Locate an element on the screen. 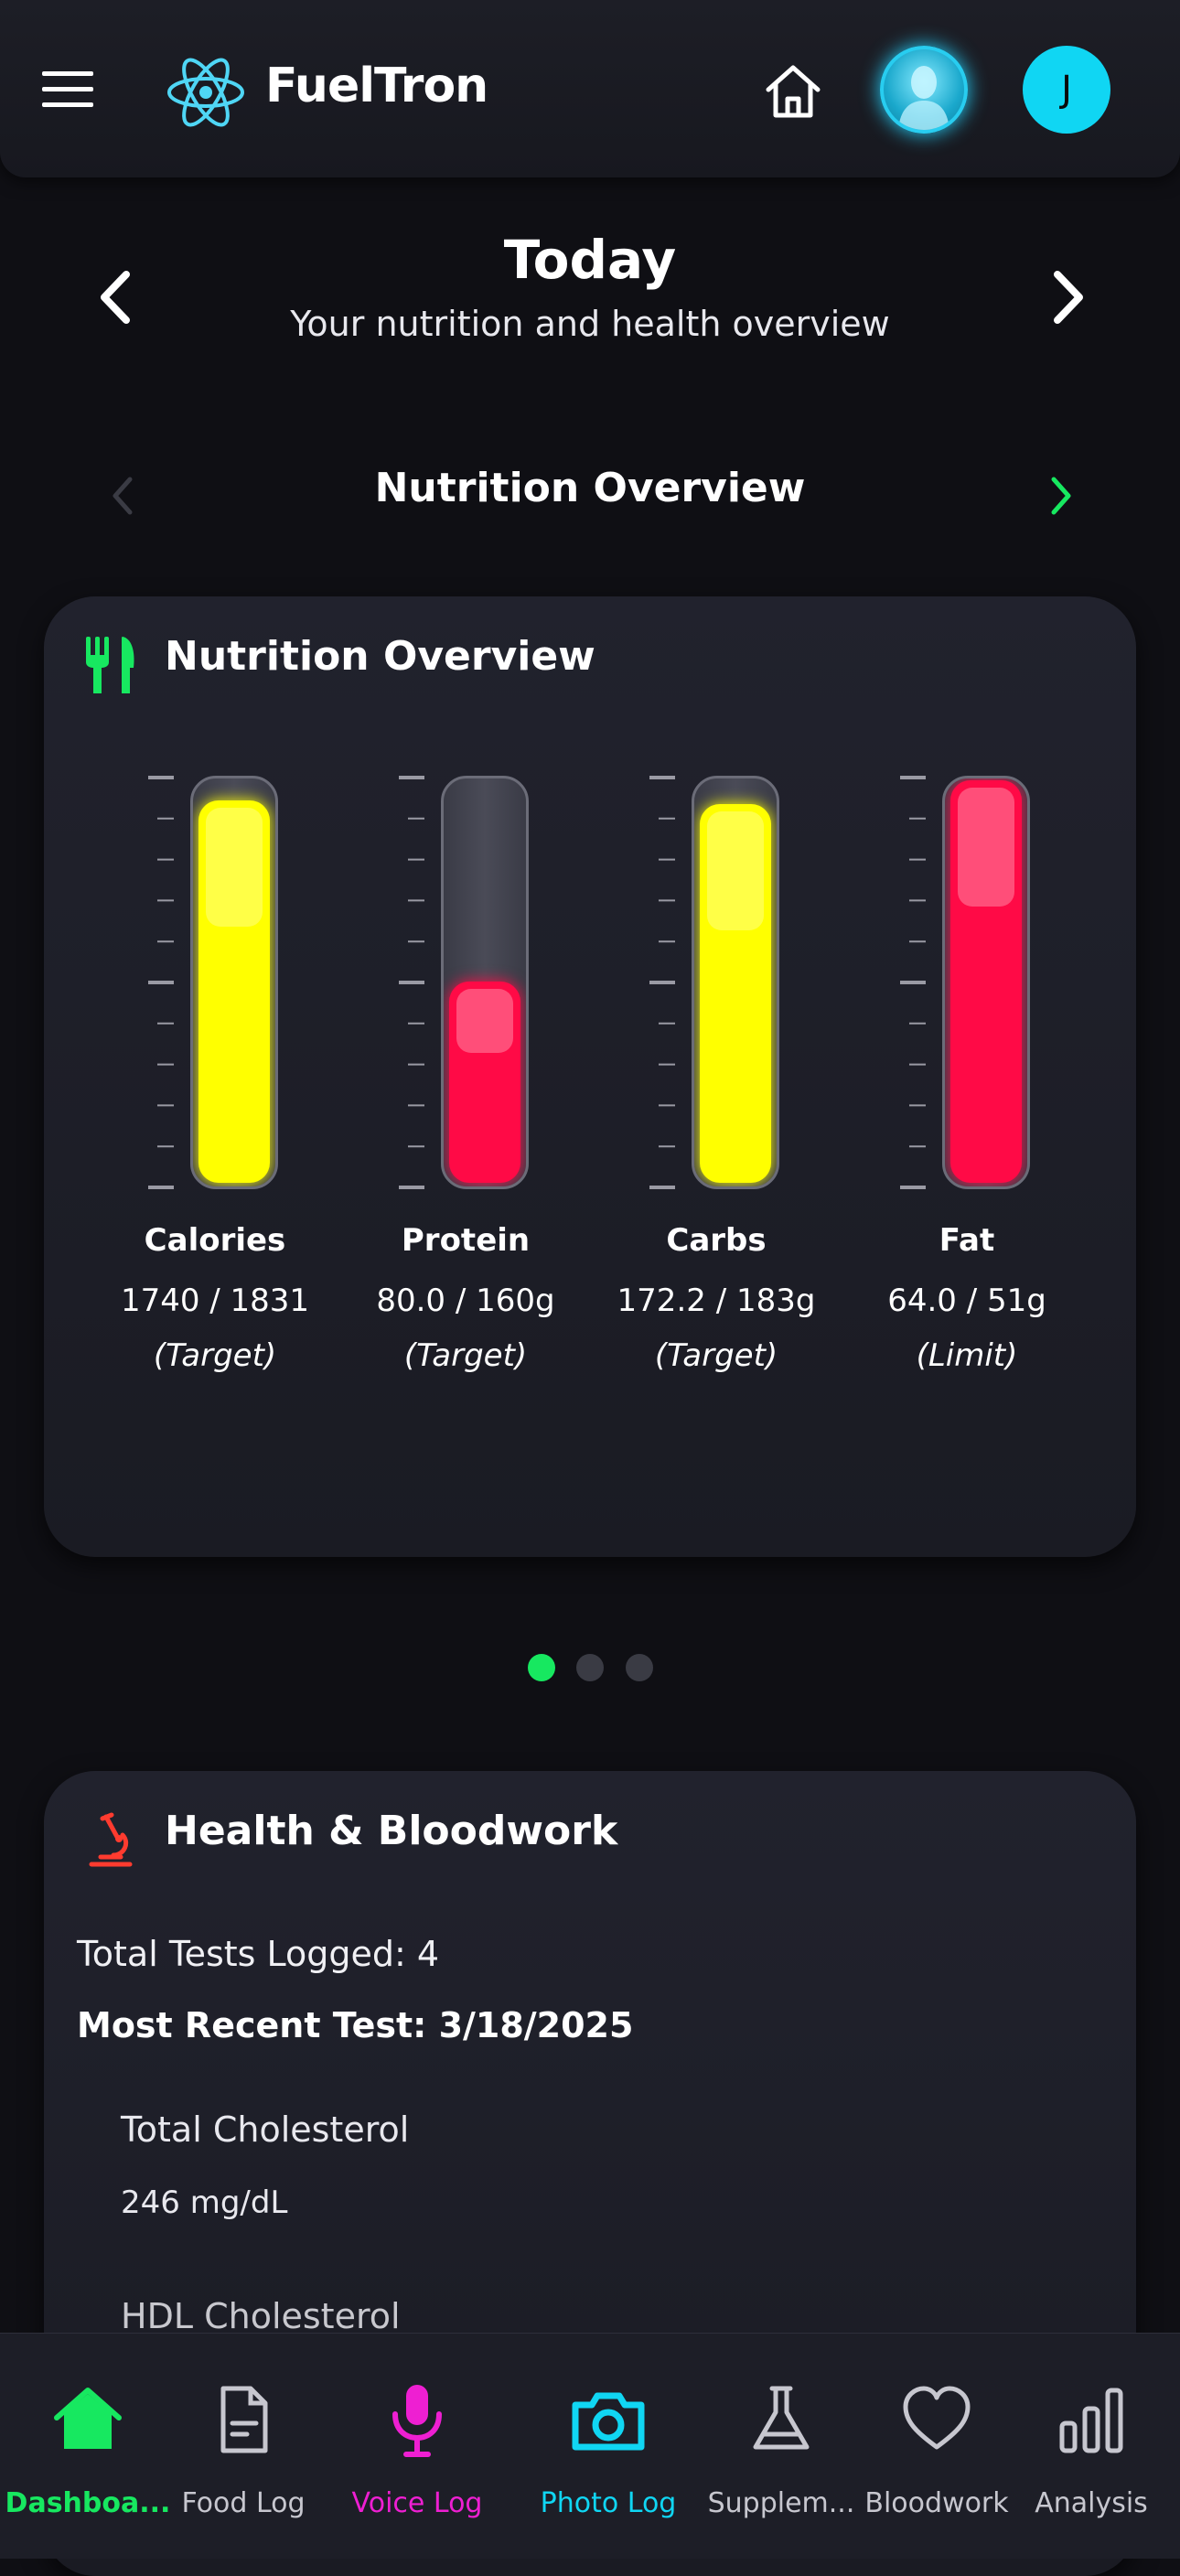 The height and width of the screenshot is (2576, 1180). card-title: Nutrition Overview is located at coordinates (380, 657).